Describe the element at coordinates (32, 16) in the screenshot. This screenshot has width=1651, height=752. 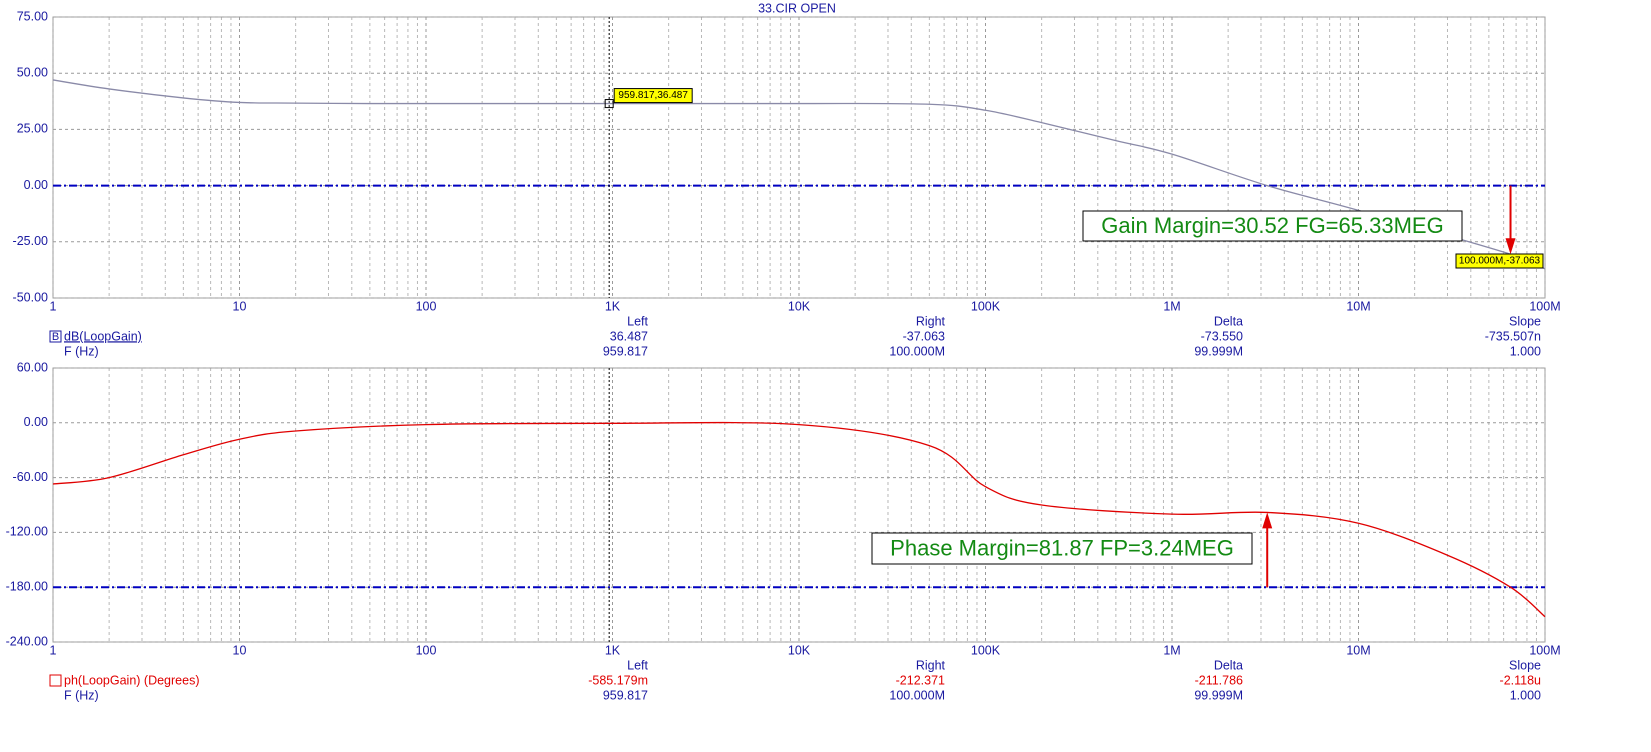
I see `y-tick-label: 75.00` at that location.